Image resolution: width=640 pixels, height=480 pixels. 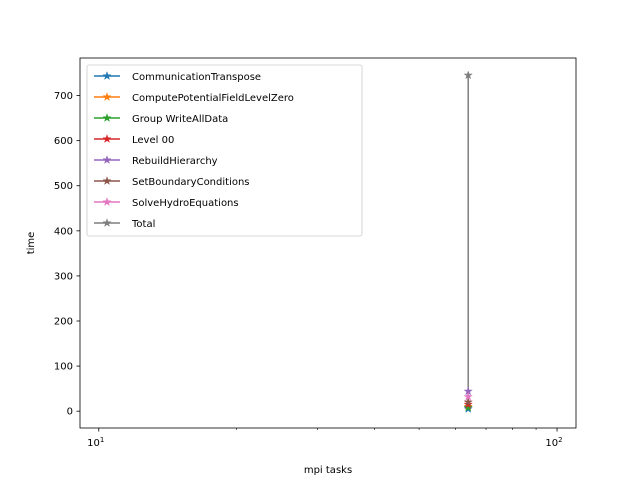 What do you see at coordinates (325, 438) in the screenshot?
I see `x-axis-ticks: 10¹ 10²` at bounding box center [325, 438].